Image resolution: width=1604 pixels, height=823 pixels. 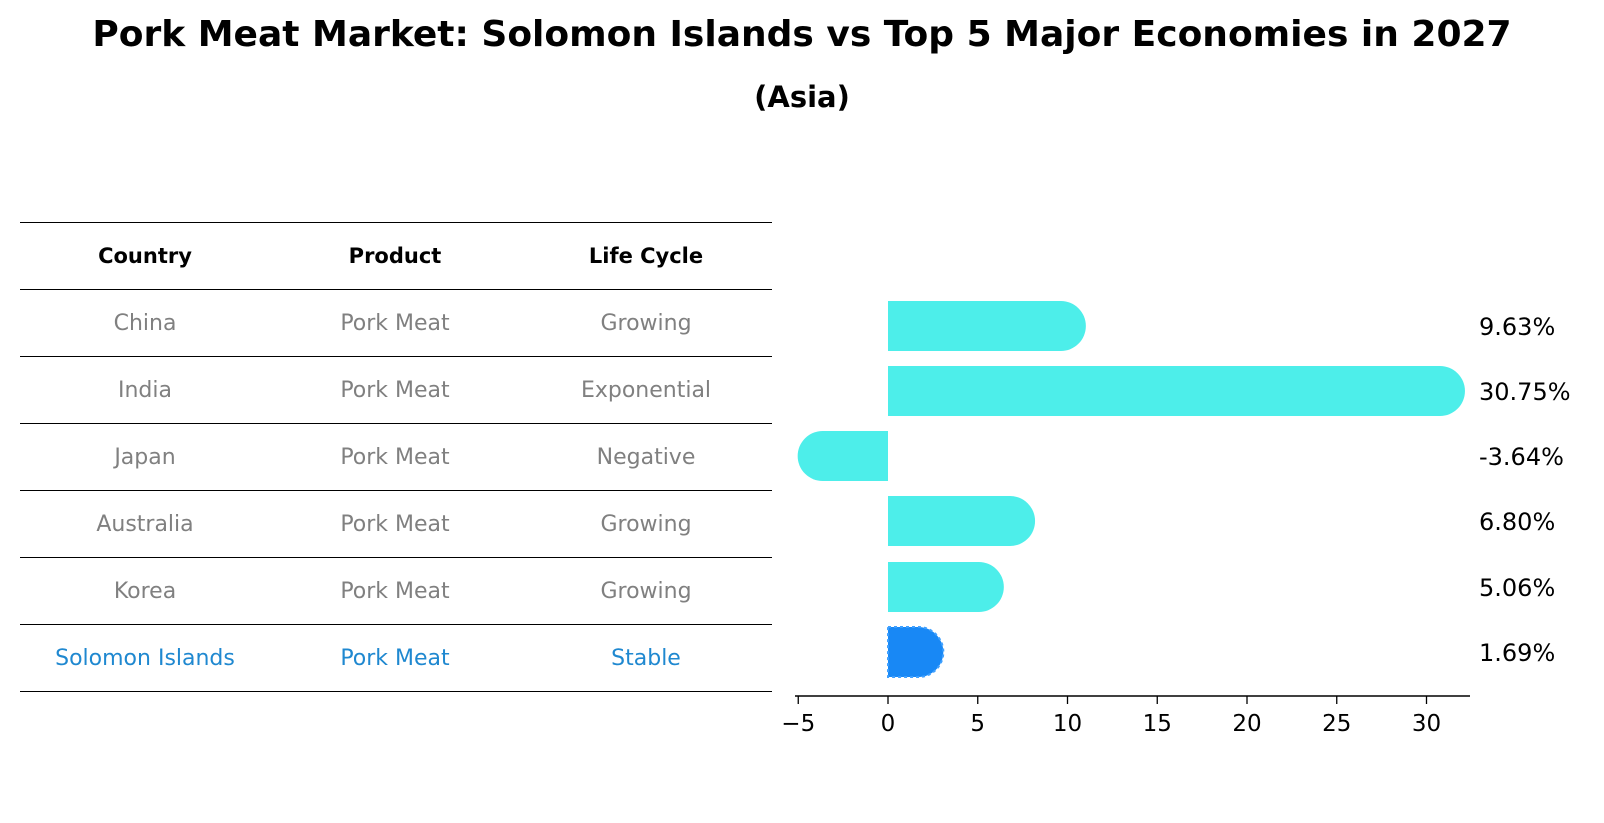 I want to click on cell-country: Korea, so click(x=145, y=591).